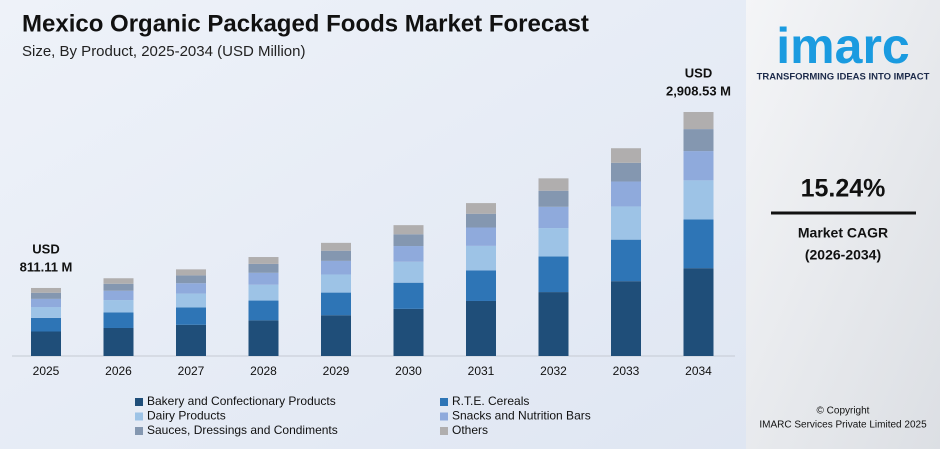 This screenshot has height=449, width=940. I want to click on cagr-label: Market CAGR, so click(843, 233).